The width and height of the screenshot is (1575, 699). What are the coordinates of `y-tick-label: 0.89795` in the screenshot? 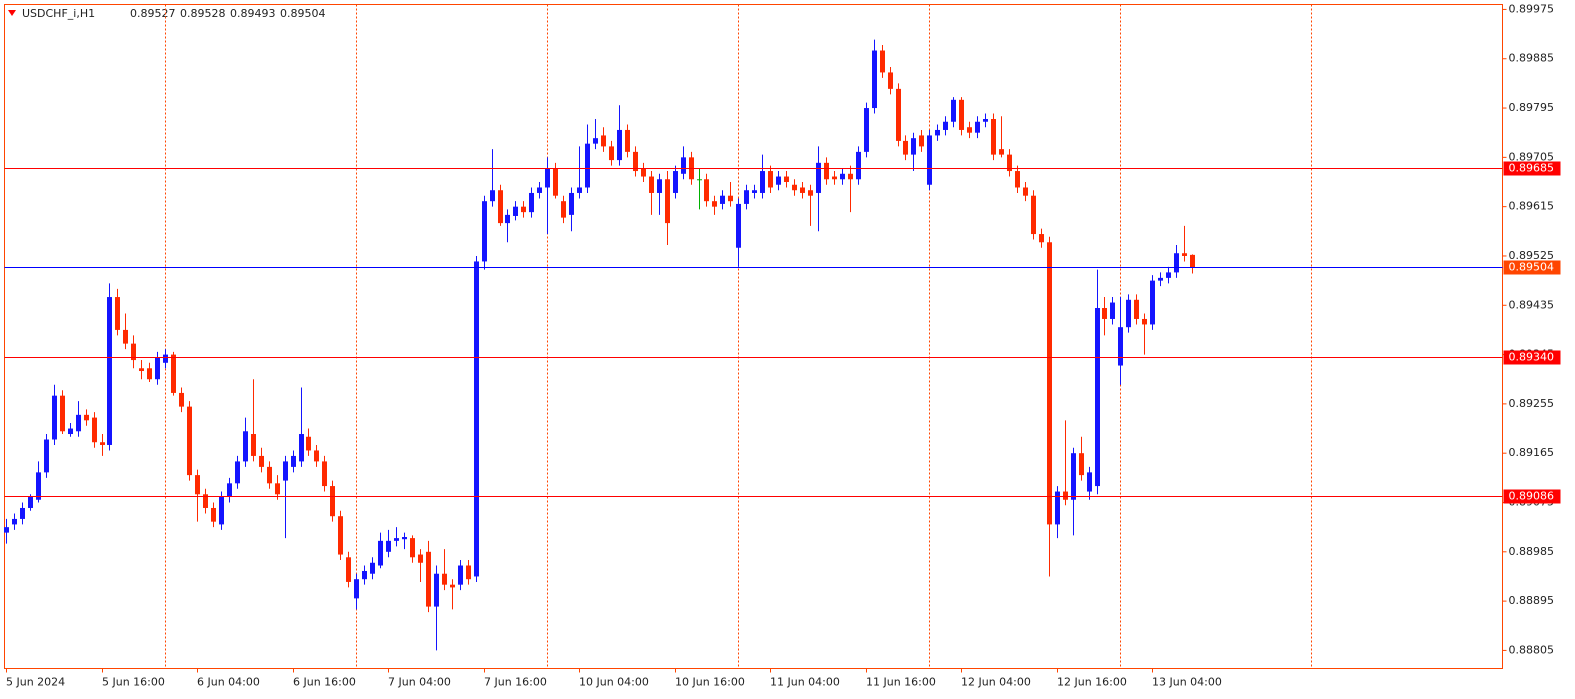 It's located at (1532, 107).